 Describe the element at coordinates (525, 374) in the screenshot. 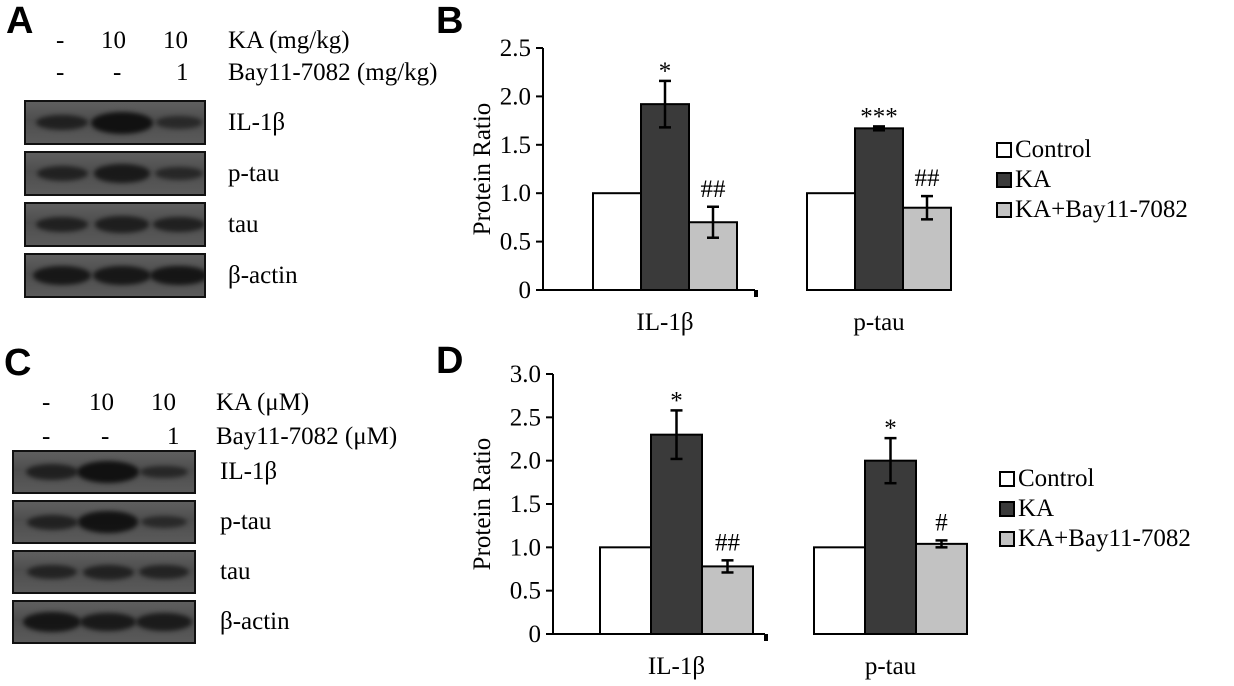

I see `y-tick-label: 3.0` at that location.